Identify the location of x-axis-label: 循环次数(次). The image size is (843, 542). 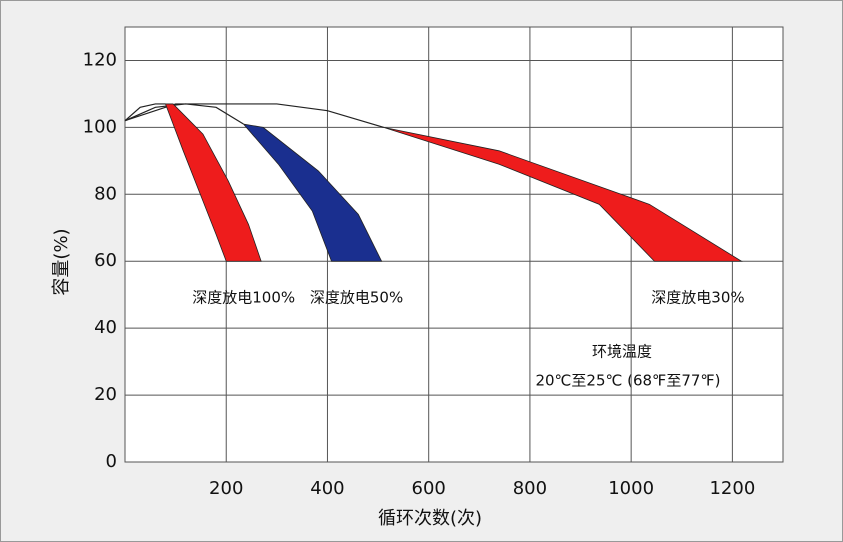
(430, 518).